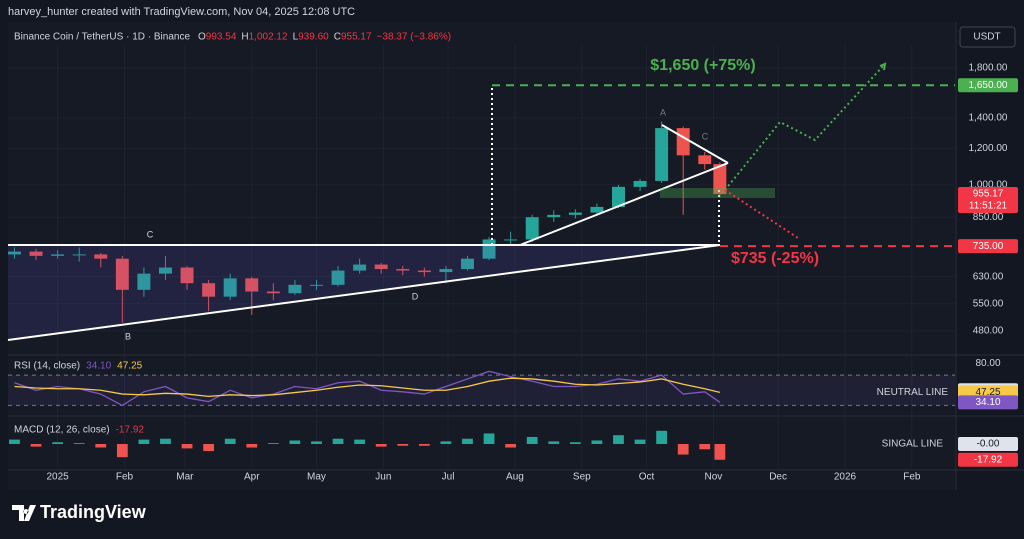 The image size is (1024, 539). What do you see at coordinates (988, 148) in the screenshot?
I see `y-tick-label: 1,200.00` at bounding box center [988, 148].